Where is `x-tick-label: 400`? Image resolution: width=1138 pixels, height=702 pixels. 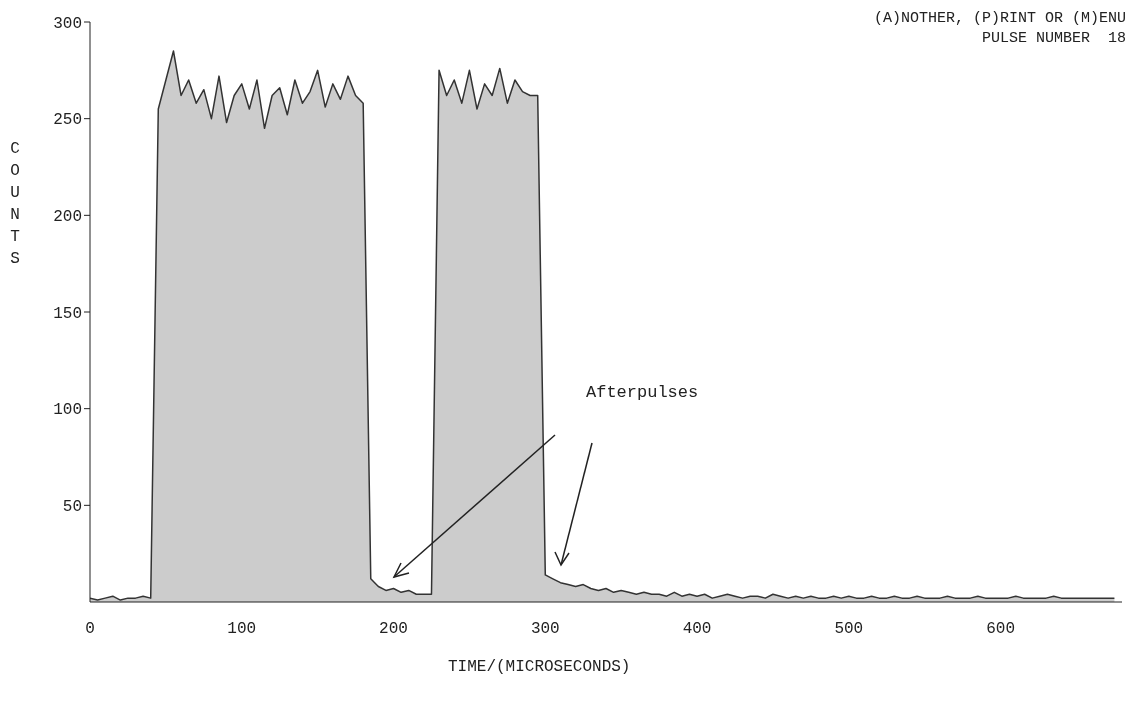 x-tick-label: 400 is located at coordinates (697, 629).